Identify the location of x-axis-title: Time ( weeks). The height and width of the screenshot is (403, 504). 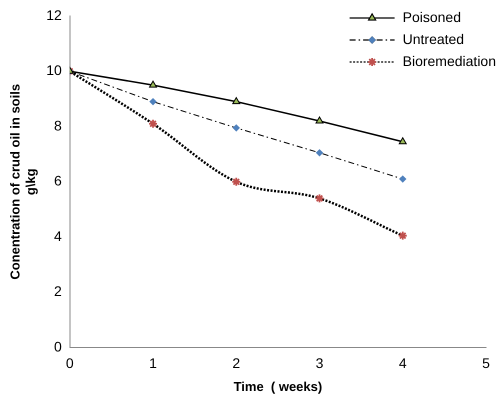
(278, 386).